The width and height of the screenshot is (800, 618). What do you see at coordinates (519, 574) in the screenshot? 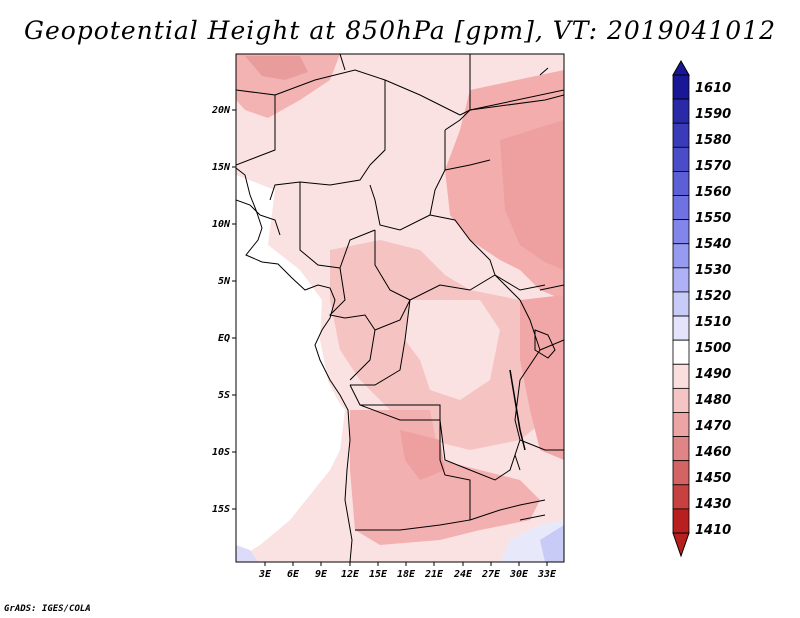
I see `lon-label: 30E` at bounding box center [519, 574].